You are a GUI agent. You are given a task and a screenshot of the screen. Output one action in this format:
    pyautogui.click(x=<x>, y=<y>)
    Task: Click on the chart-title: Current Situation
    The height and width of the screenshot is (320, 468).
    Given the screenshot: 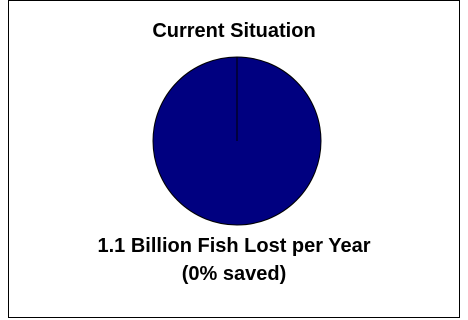 What is the action you would take?
    pyautogui.click(x=234, y=31)
    